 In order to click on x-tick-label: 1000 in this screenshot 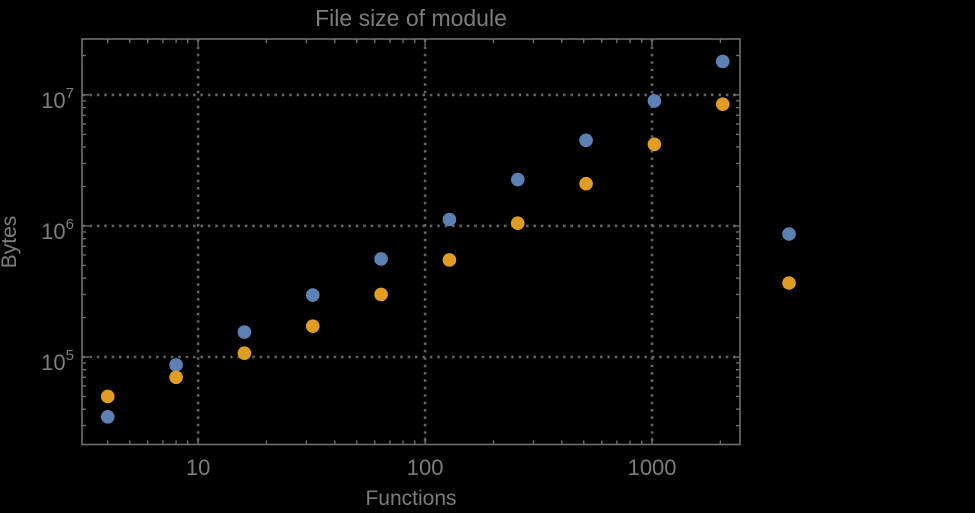, I will do `click(652, 467)`.